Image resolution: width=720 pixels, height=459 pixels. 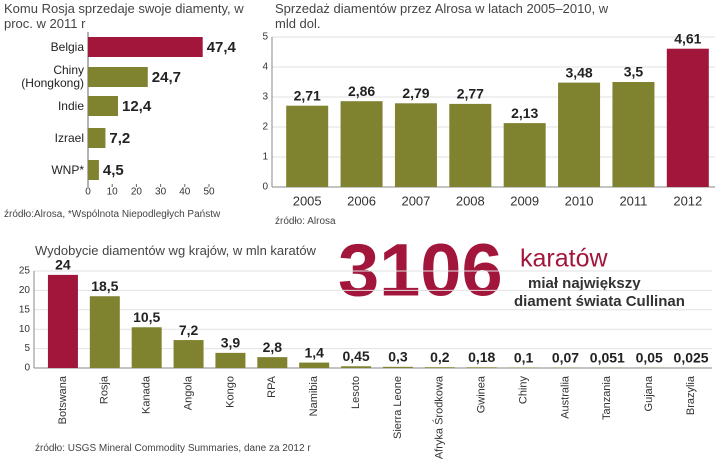 I want to click on value-label: 24,7, so click(x=166, y=77).